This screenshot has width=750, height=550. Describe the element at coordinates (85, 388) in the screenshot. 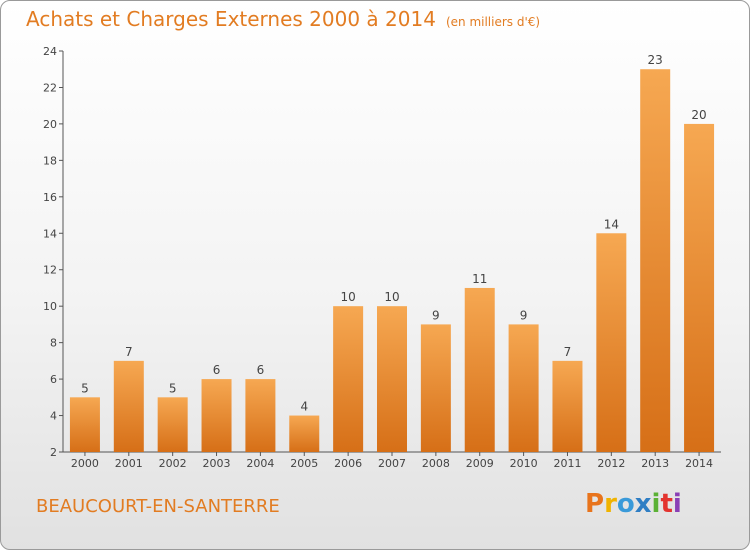

I see `data-label-2000: 5` at that location.